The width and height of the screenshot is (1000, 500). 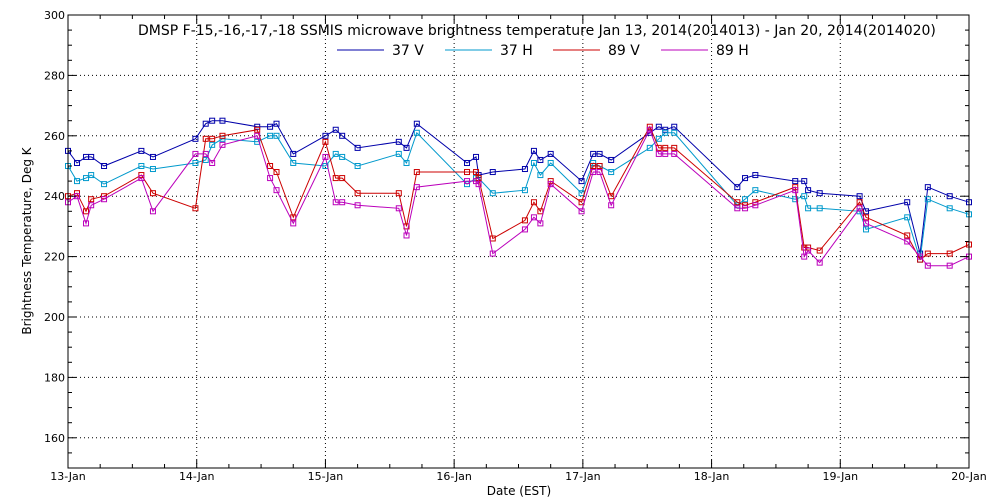 What do you see at coordinates (380, 51) in the screenshot?
I see `legend-entry: 37 V` at bounding box center [380, 51].